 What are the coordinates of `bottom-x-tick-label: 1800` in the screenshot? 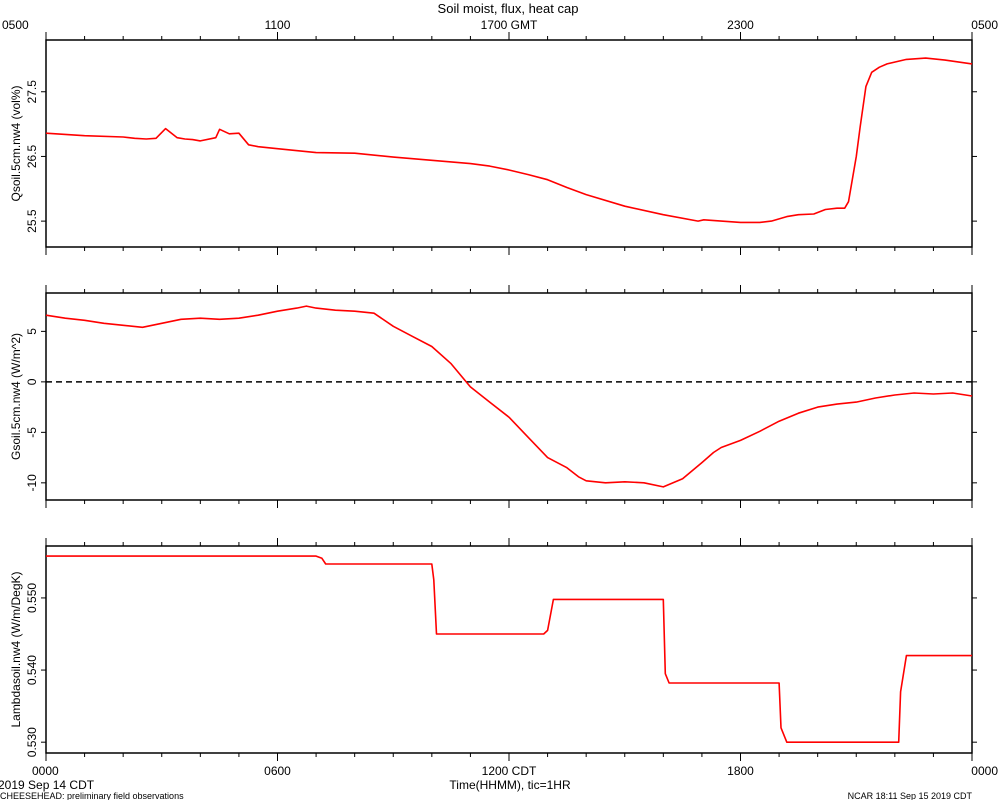 It's located at (740, 771).